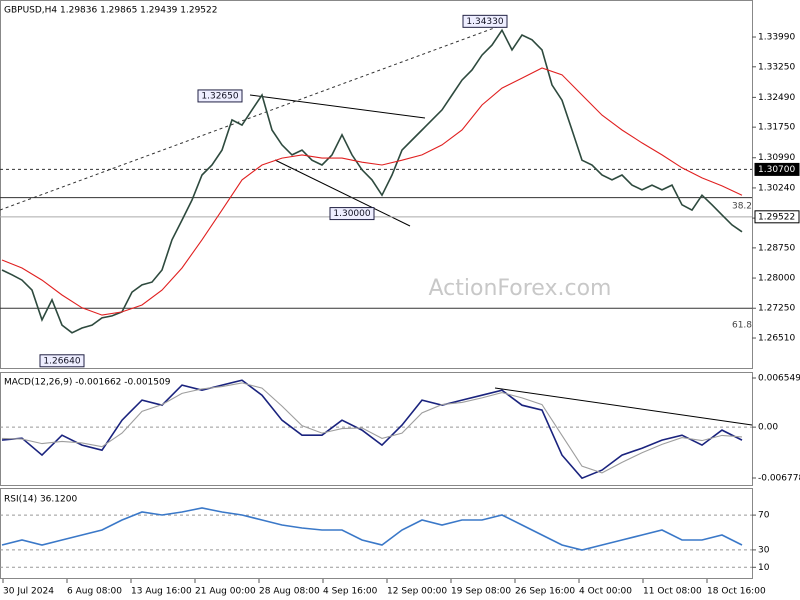  What do you see at coordinates (40, 500) in the screenshot?
I see `panel-title: RSI(14) 36.1200` at bounding box center [40, 500].